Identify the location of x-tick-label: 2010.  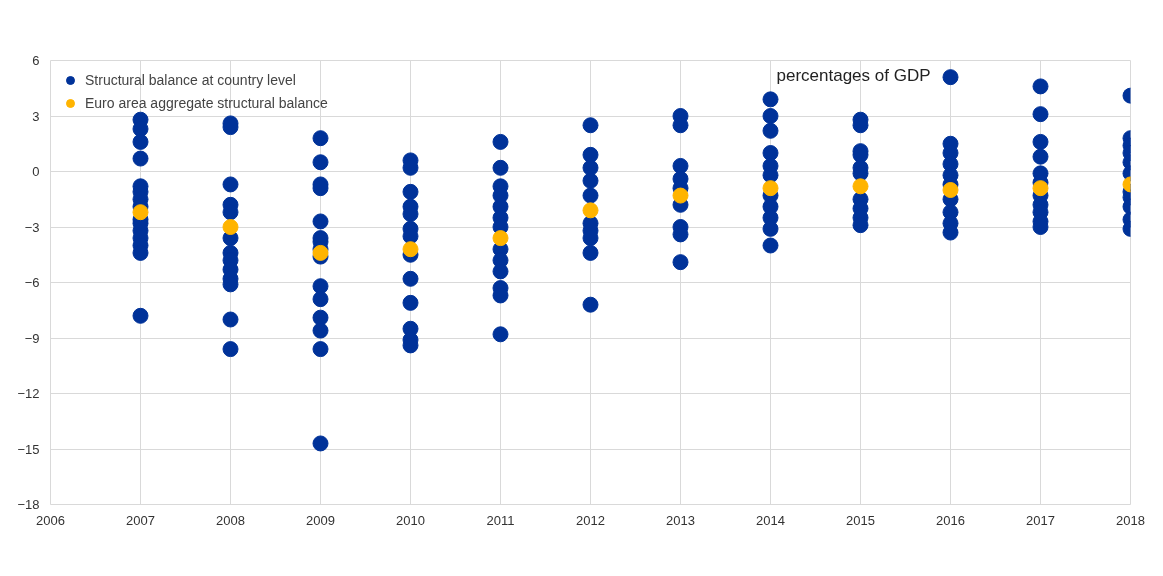
(410, 520).